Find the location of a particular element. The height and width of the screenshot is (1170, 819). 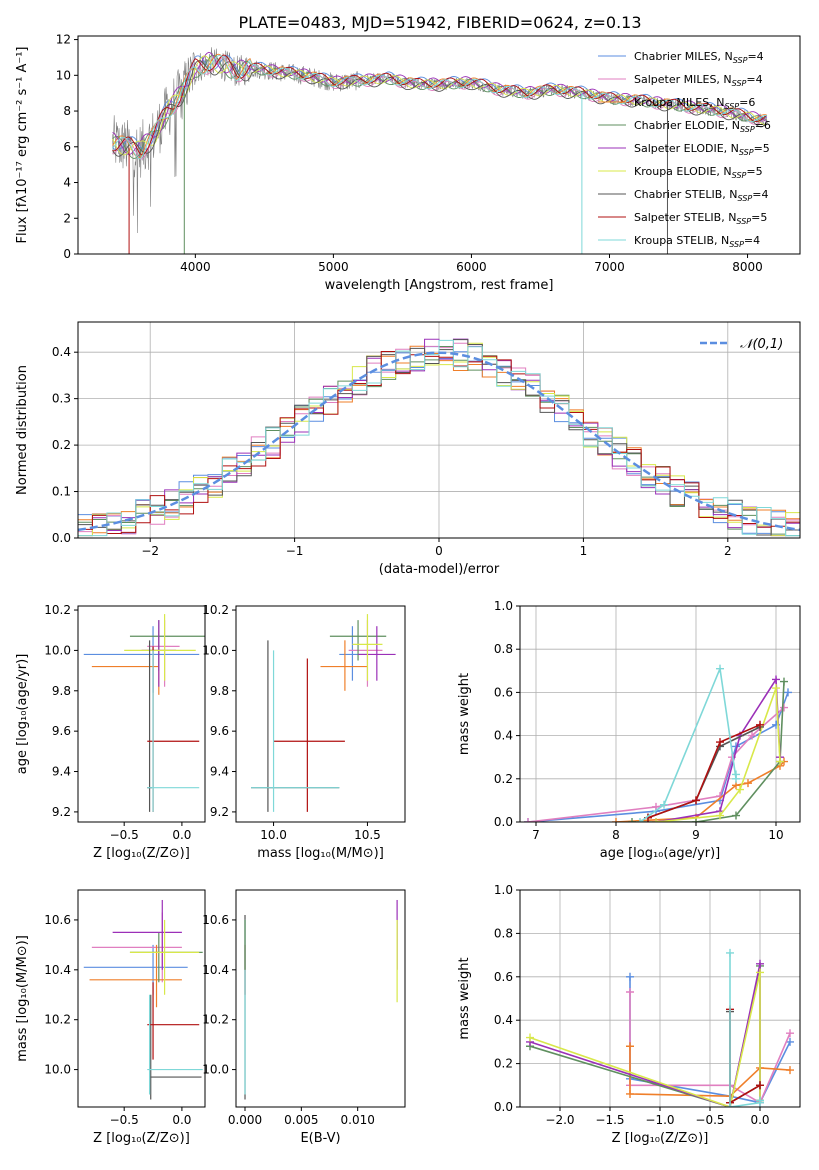

legend-nssp: =6 is located at coordinates (763, 125).